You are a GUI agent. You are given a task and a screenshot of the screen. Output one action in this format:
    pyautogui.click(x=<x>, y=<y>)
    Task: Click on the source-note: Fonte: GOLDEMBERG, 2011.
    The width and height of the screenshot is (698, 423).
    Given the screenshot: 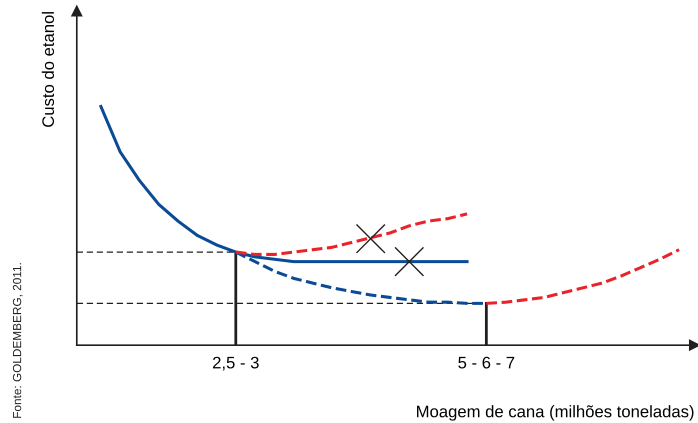 What is the action you would take?
    pyautogui.click(x=17, y=340)
    